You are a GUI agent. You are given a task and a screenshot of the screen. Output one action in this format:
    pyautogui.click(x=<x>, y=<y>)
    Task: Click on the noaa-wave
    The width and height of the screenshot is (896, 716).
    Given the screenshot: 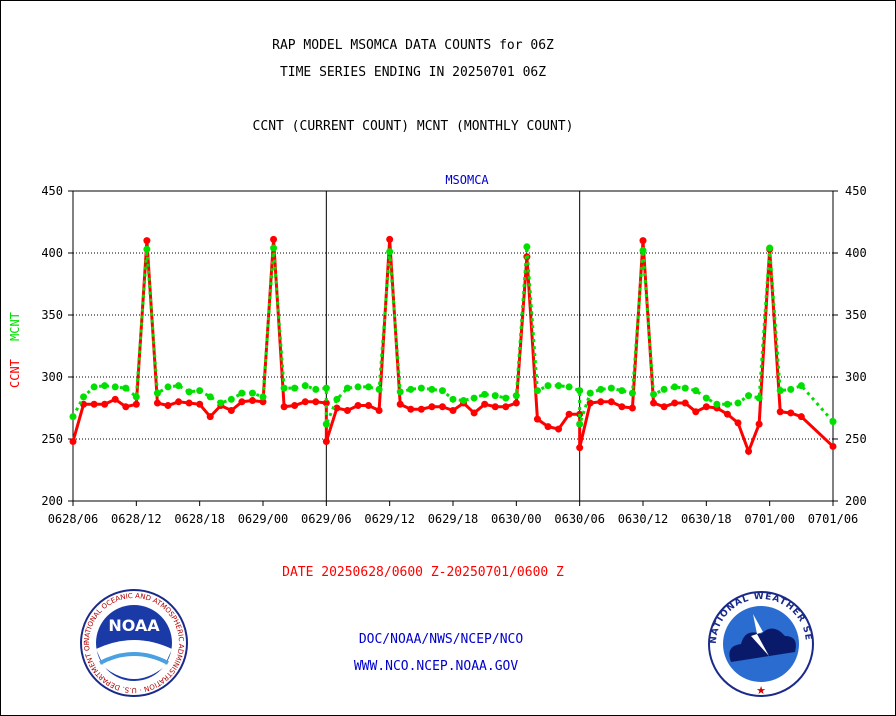 What is the action you would take?
    pyautogui.click(x=134, y=658)
    